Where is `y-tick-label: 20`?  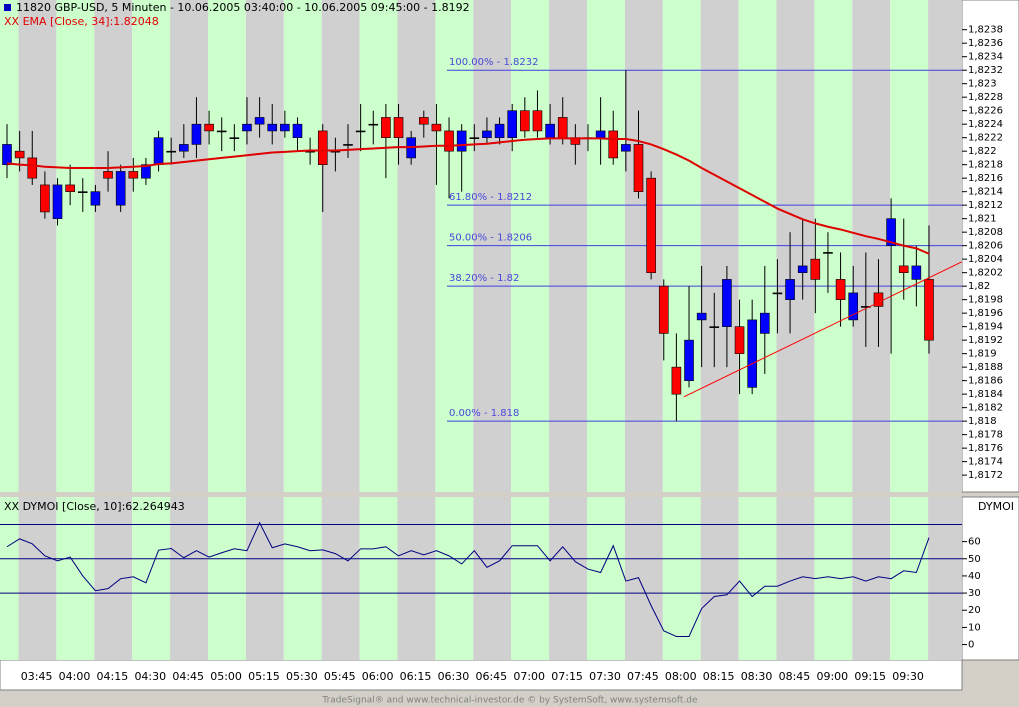 y-tick-label: 20 is located at coordinates (974, 610).